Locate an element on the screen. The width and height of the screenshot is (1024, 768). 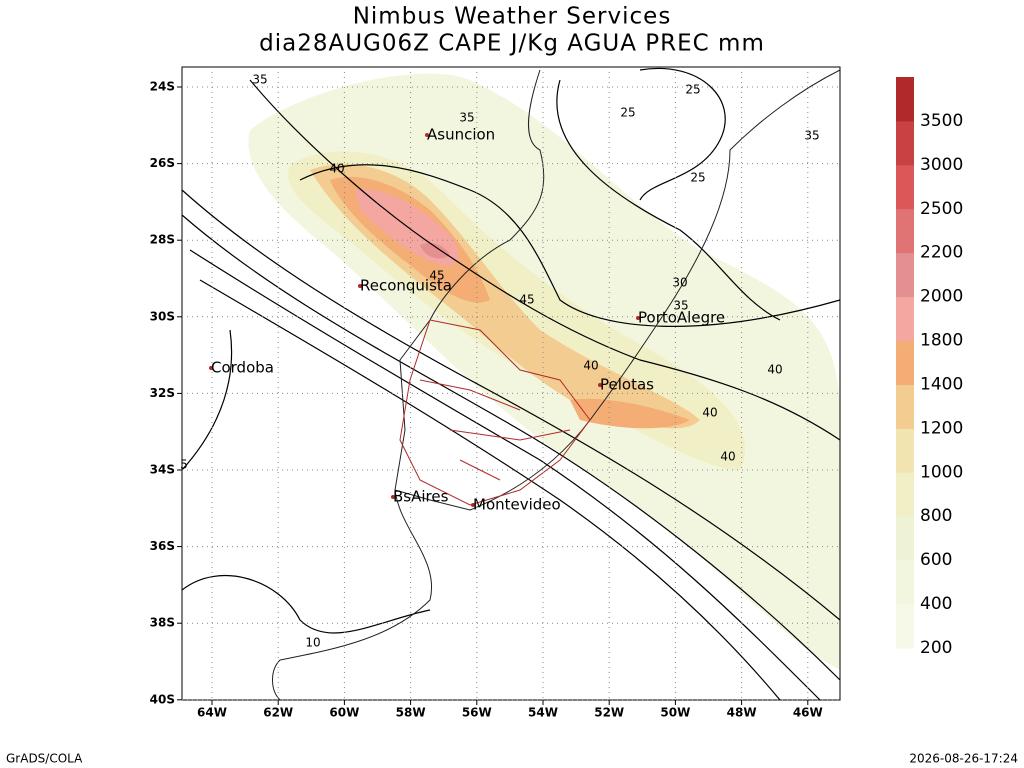
colorbar-label: 200 is located at coordinates (936, 648).